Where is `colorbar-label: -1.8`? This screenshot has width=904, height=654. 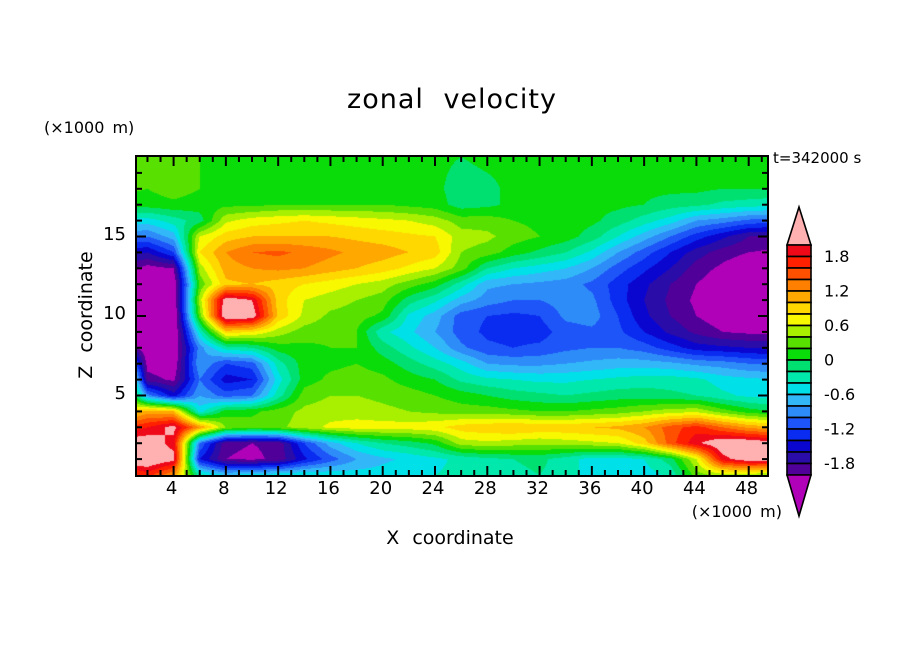
colorbar-label: -1.8 is located at coordinates (839, 463).